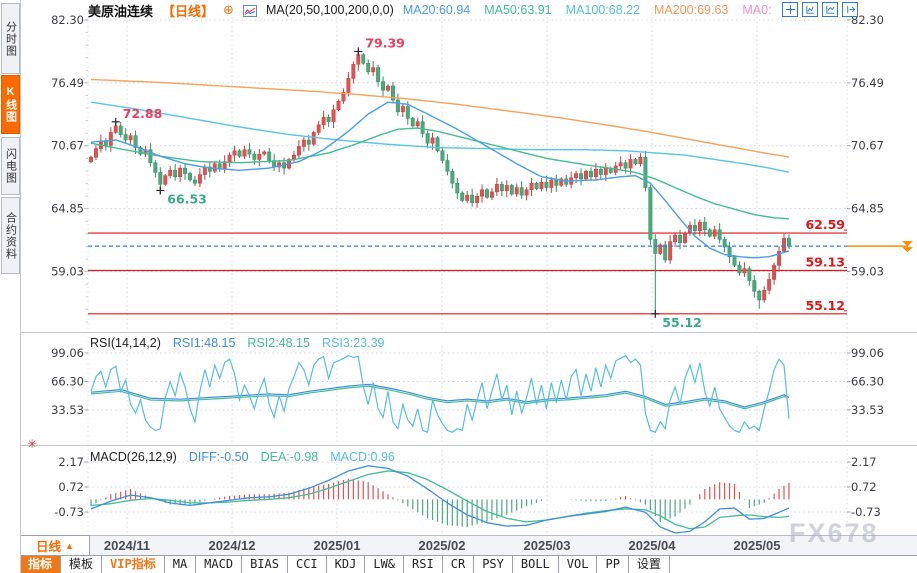 The width and height of the screenshot is (917, 573). Describe the element at coordinates (49, 547) in the screenshot. I see `period-selector-label: 日线` at that location.